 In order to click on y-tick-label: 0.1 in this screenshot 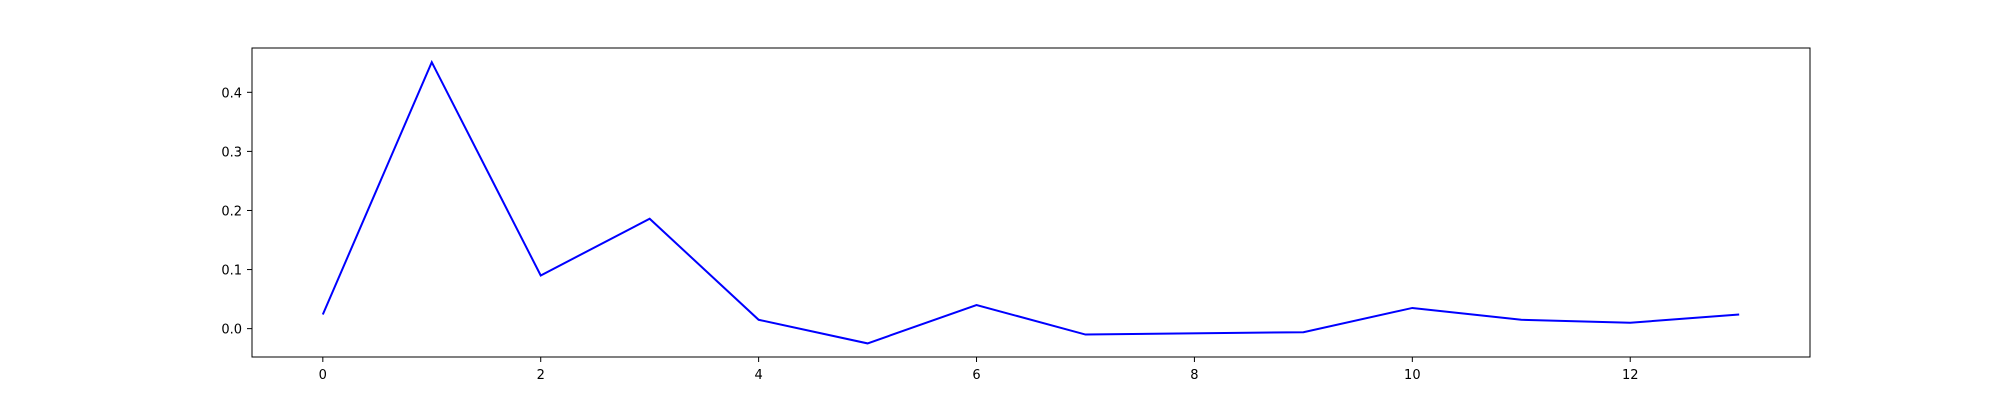, I will do `click(231, 271)`.